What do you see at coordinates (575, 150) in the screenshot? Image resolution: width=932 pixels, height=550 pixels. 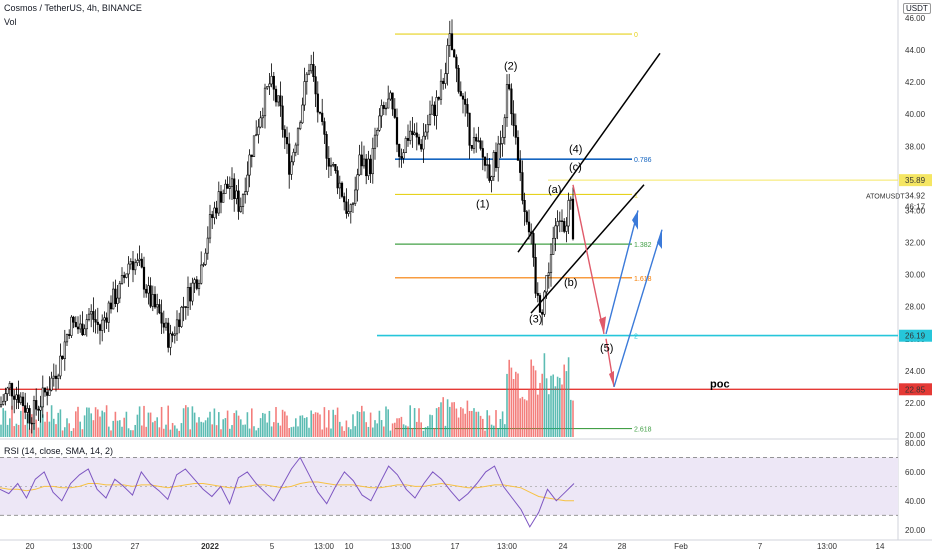 I see `elliott-wave-label: (4)` at bounding box center [575, 150].